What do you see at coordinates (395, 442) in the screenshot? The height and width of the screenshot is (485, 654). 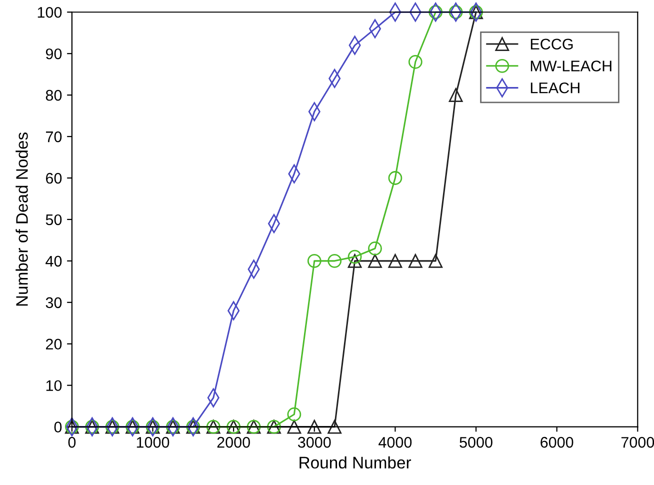 I see `x-tick-label: 4000` at bounding box center [395, 442].